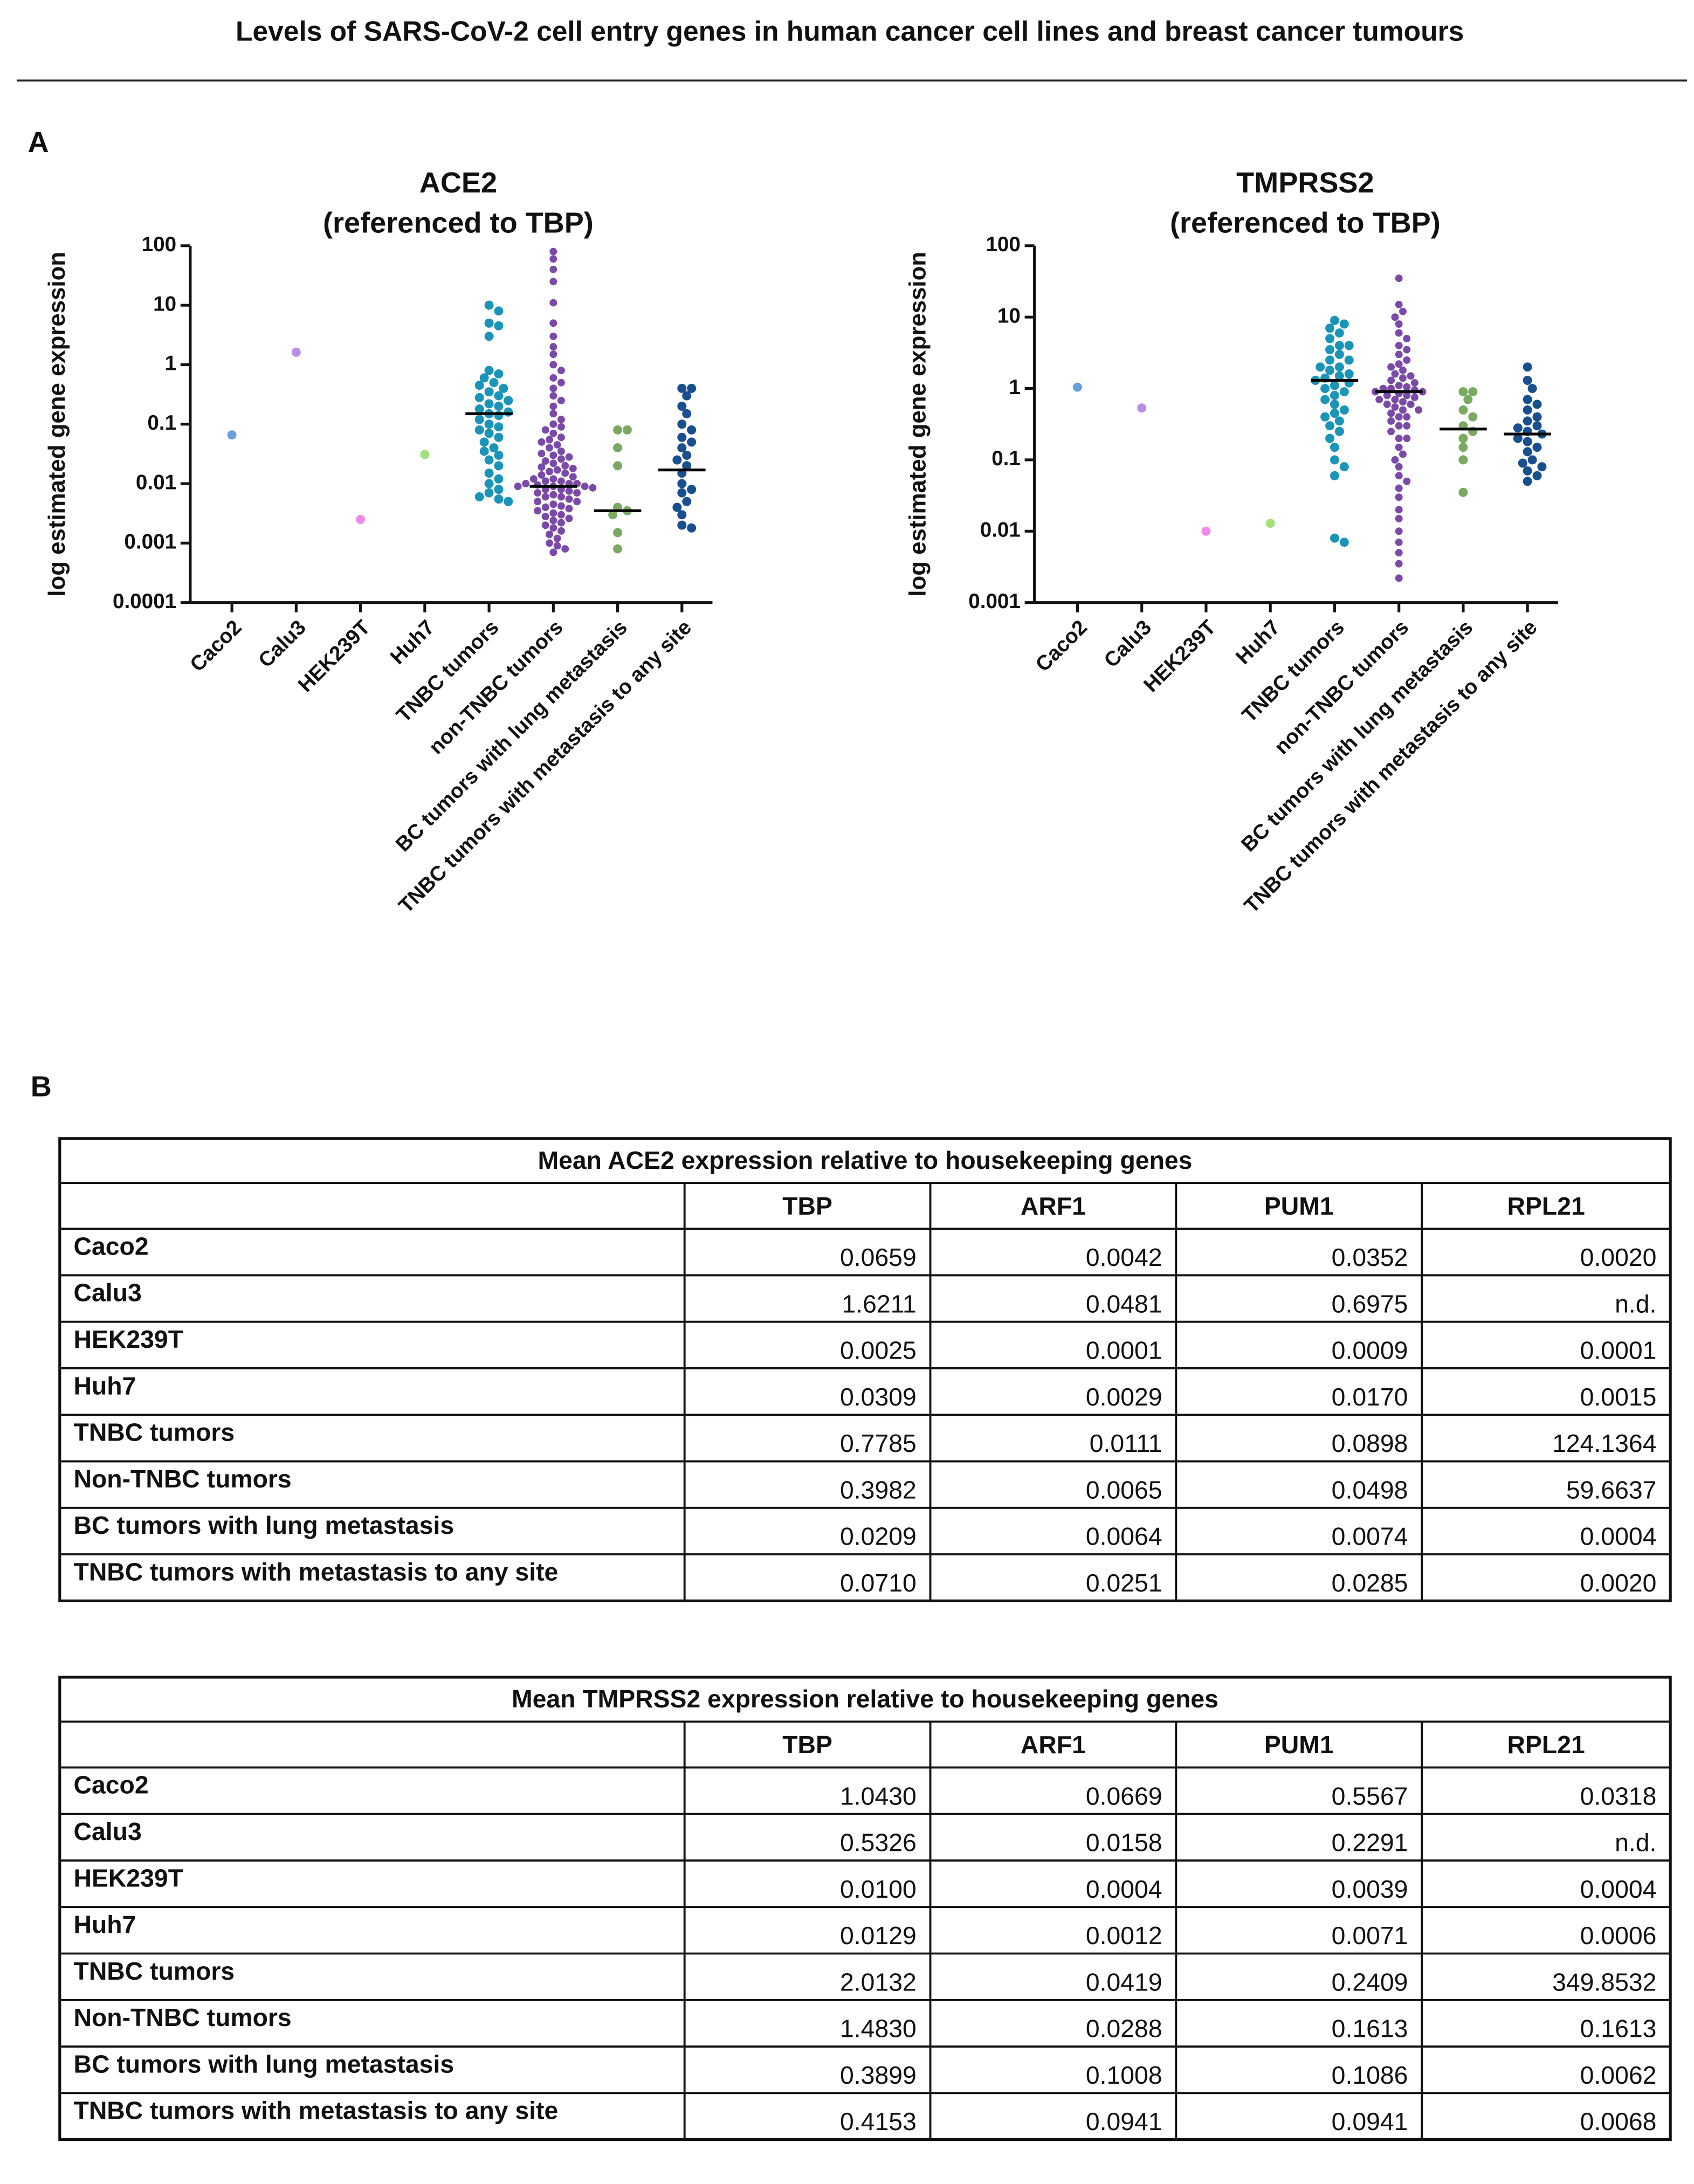 The image size is (1694, 2184). Describe the element at coordinates (154, 1432) in the screenshot. I see `row-label: TNBC tumors` at that location.